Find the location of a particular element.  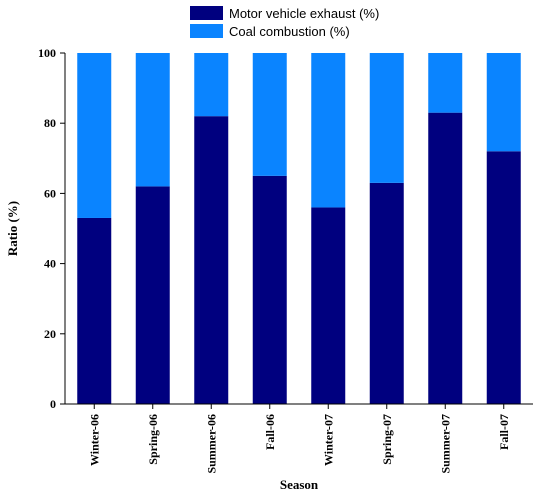

legend-swatch-coal is located at coordinates (206, 31).